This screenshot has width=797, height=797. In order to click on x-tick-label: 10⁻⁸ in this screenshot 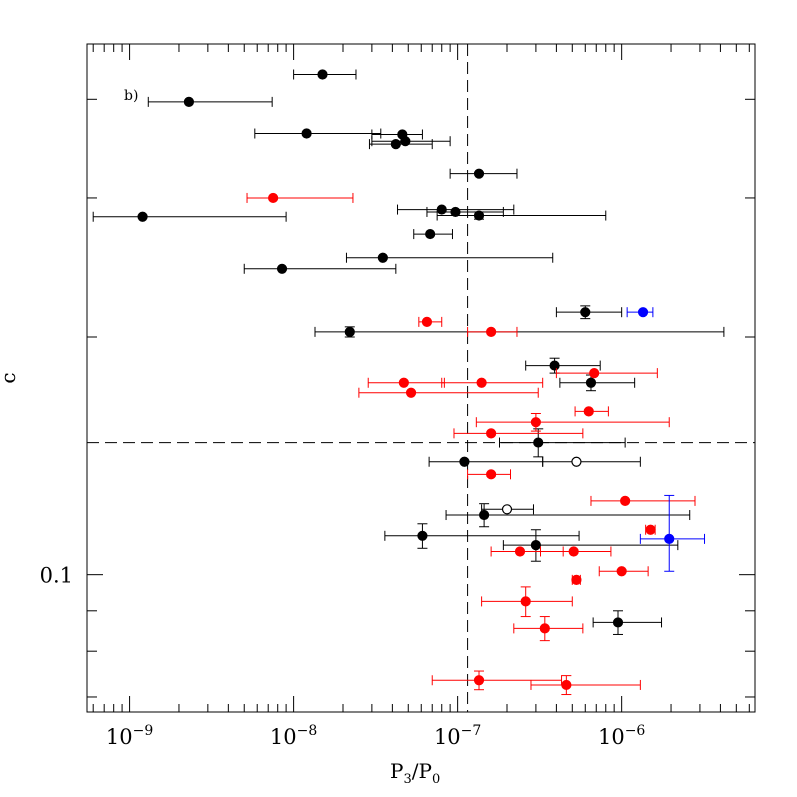, I will do `click(293, 736)`.